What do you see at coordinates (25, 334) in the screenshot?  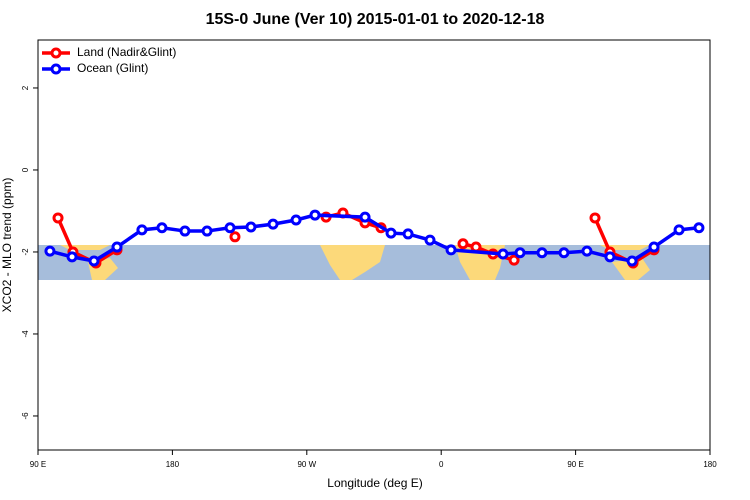 I see `y-tick-label: -4` at bounding box center [25, 334].